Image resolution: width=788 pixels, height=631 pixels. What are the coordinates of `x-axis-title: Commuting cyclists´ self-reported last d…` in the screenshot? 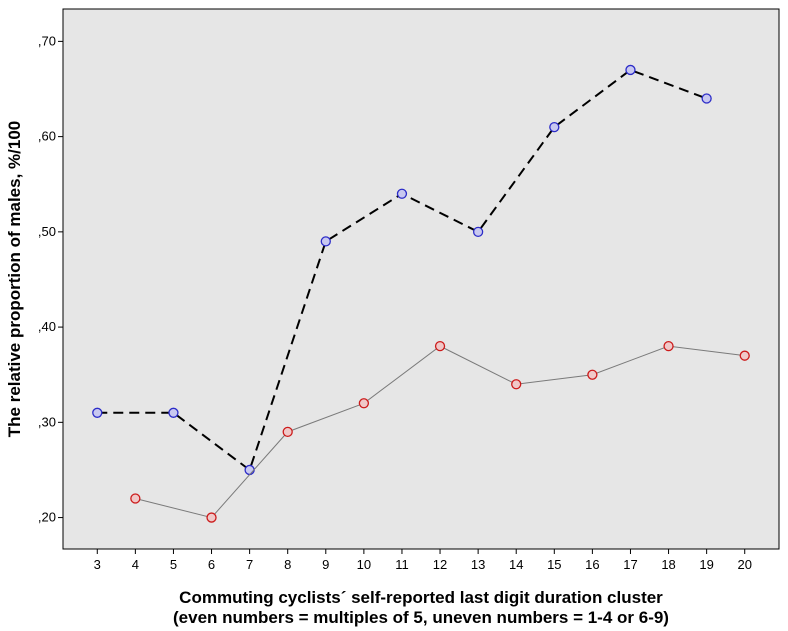 It's located at (421, 597).